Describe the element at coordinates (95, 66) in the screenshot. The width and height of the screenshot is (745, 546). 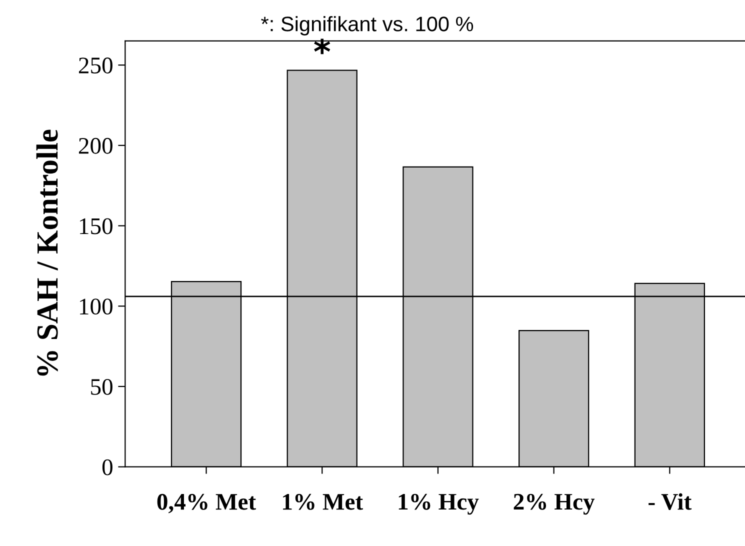
I see `y-tick-label: 250` at that location.